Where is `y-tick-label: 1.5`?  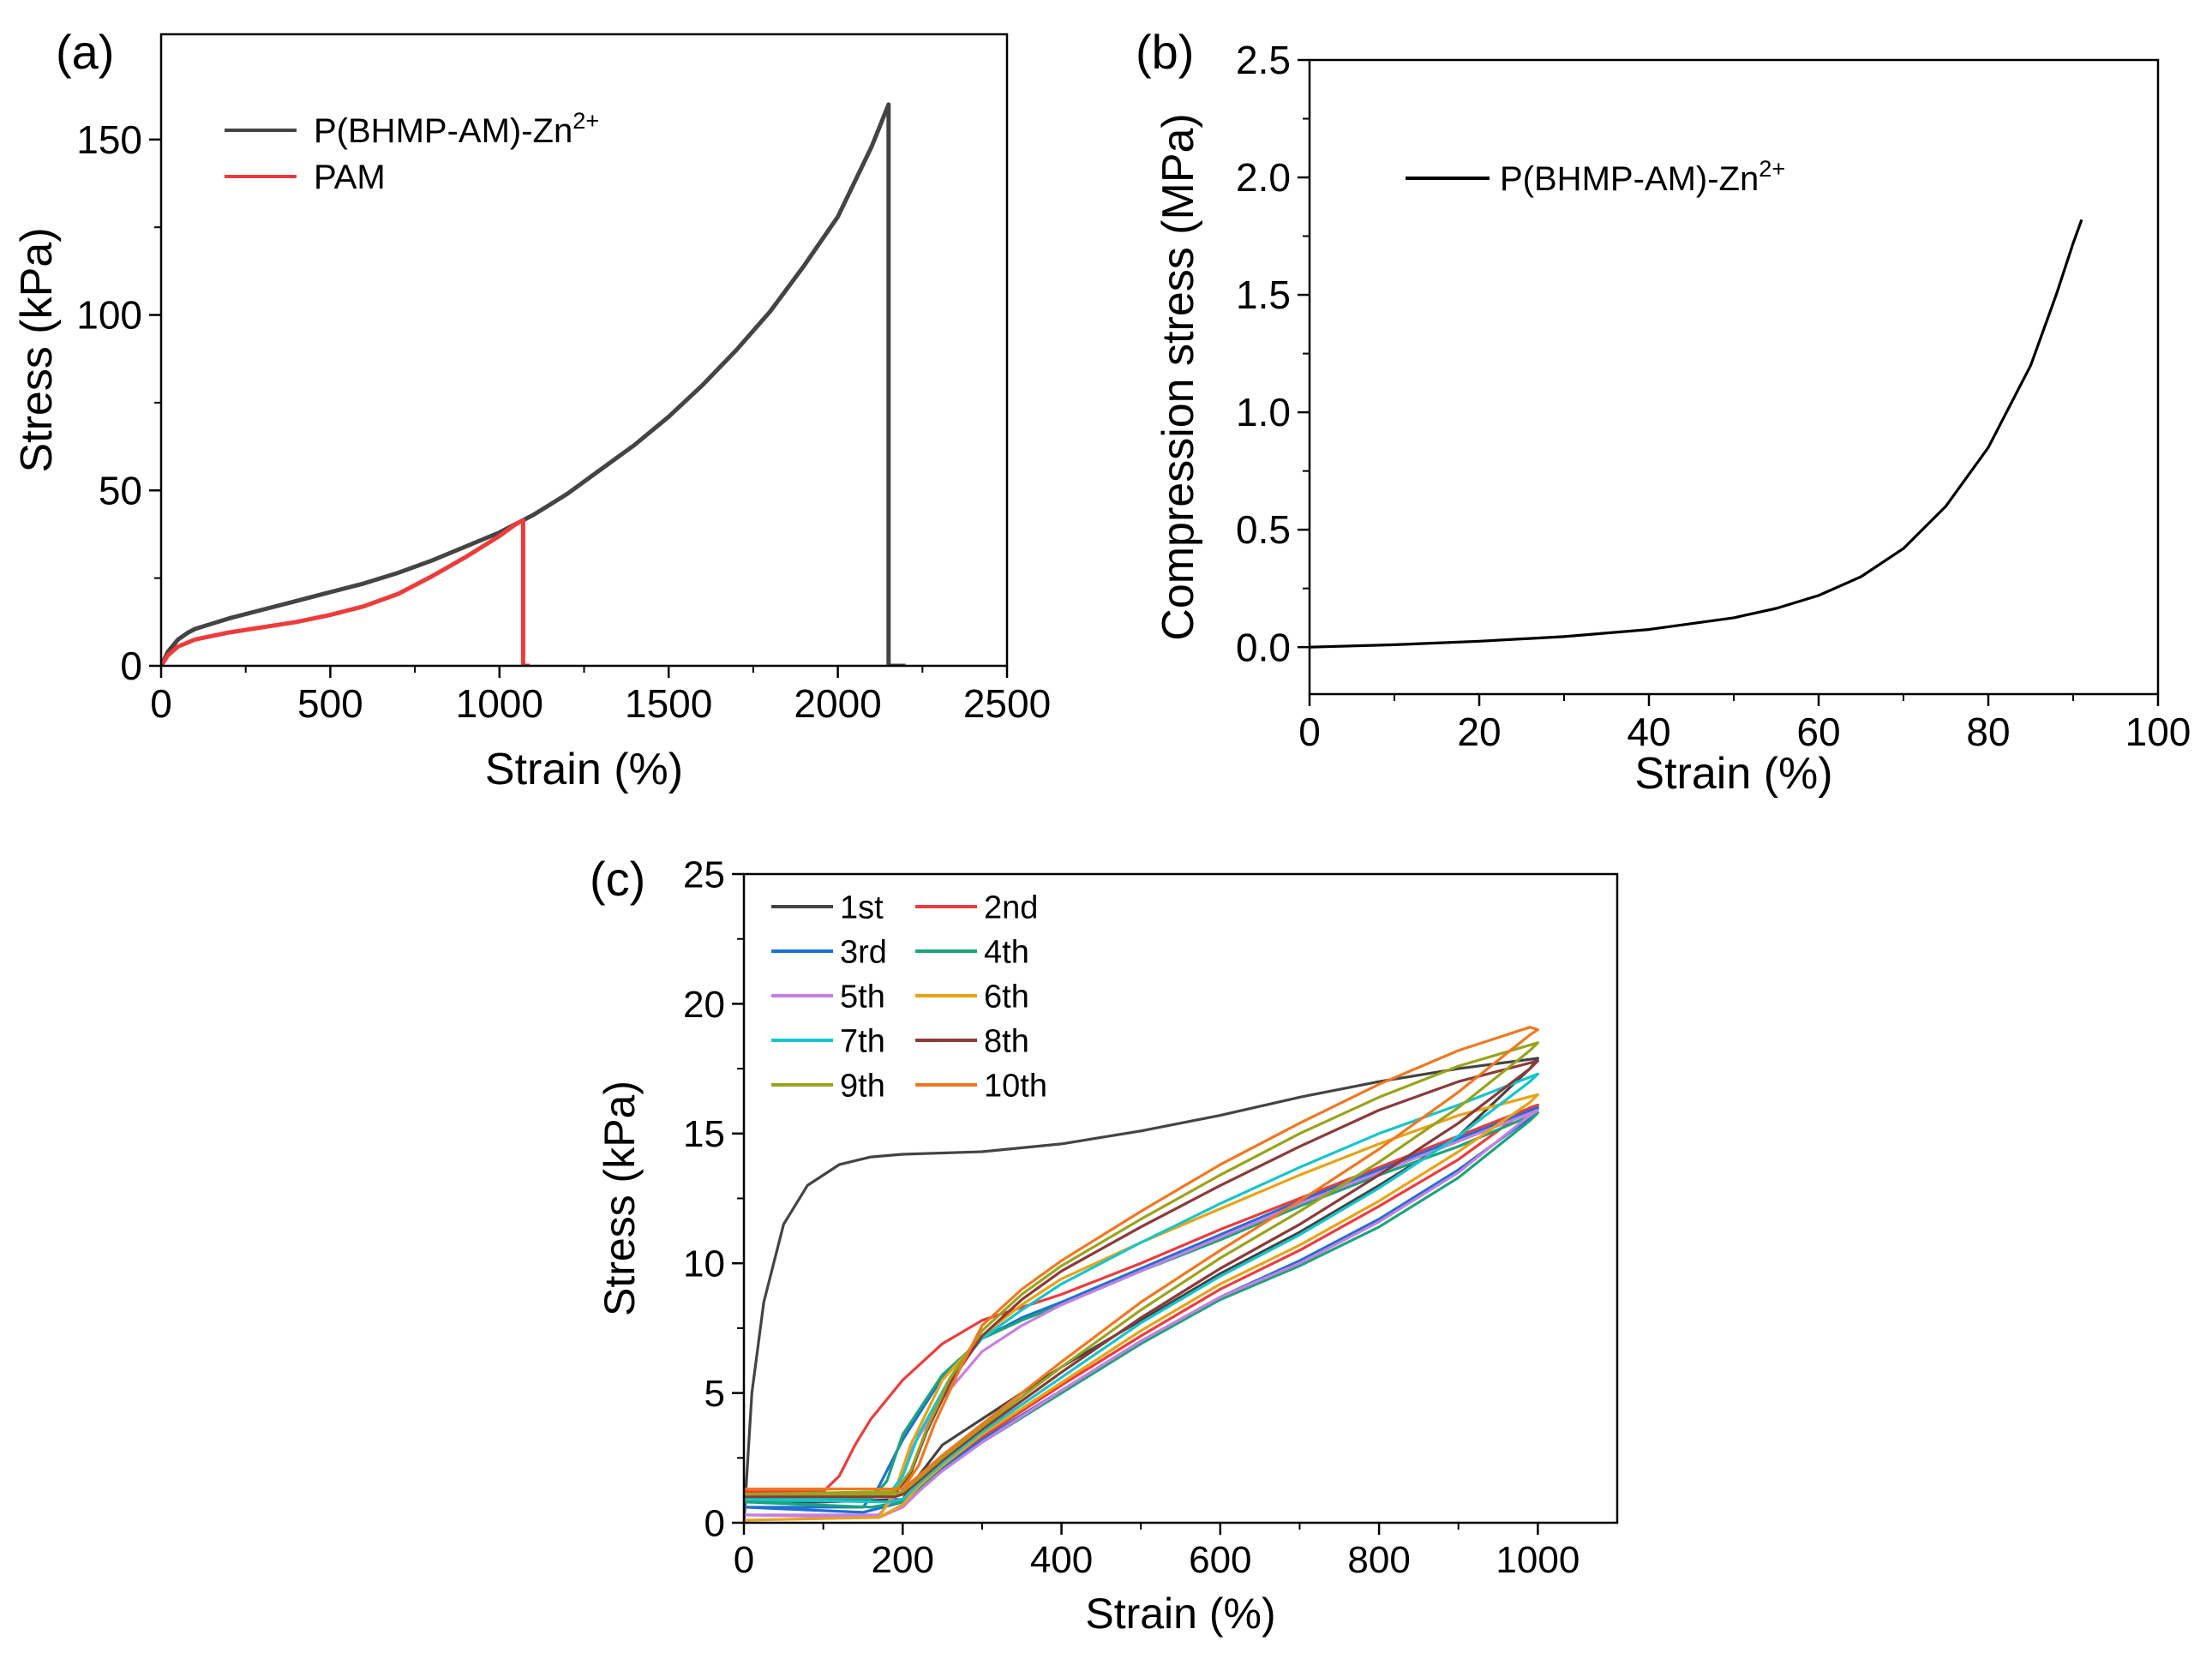 y-tick-label: 1.5 is located at coordinates (1264, 295).